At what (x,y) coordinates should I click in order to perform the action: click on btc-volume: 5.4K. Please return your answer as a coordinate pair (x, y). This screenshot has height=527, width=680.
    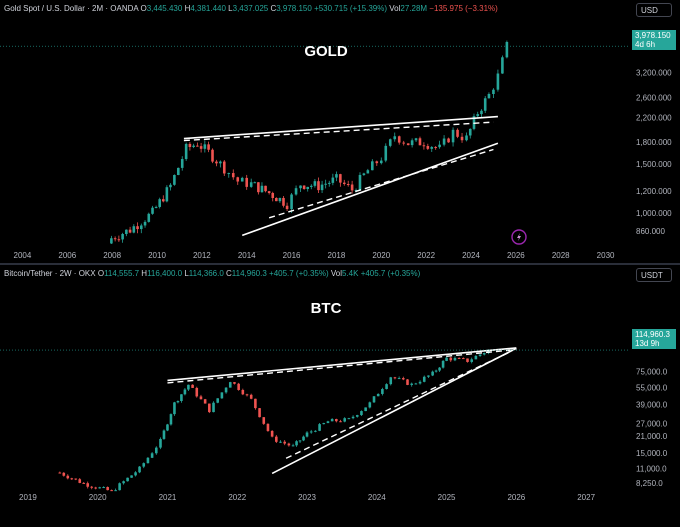
    Looking at the image, I should click on (350, 273).